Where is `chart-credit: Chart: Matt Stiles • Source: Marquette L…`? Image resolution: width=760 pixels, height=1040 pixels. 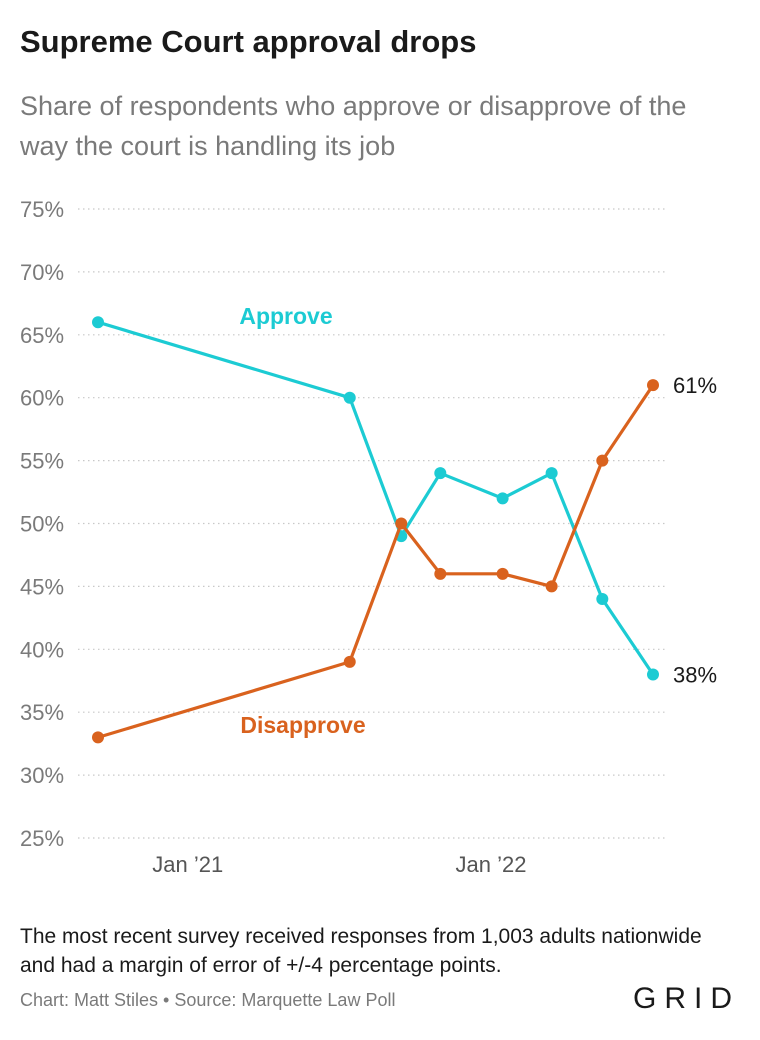 chart-credit: Chart: Matt Stiles • Source: Marquette L… is located at coordinates (208, 1000).